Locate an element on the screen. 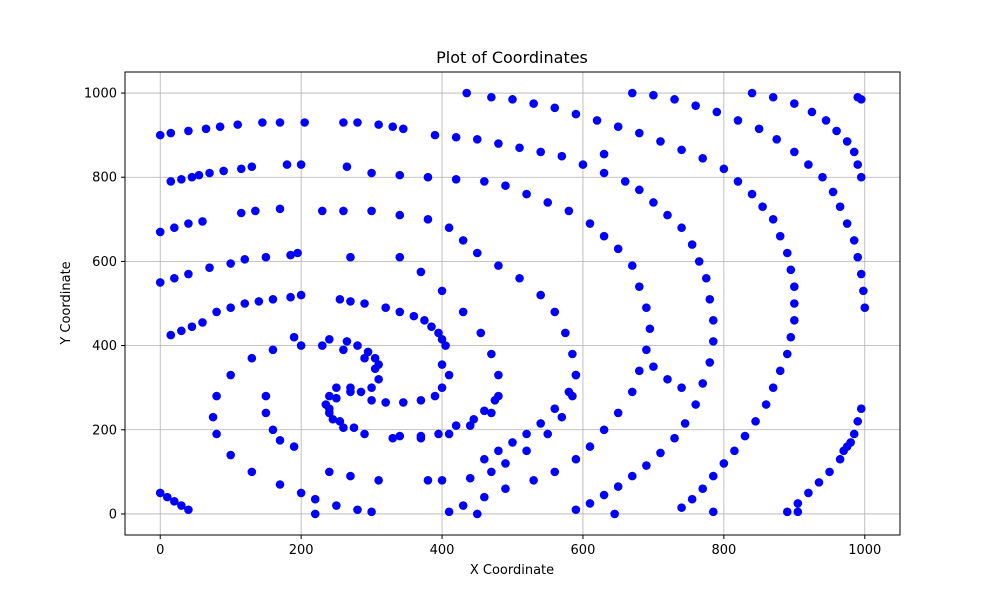 Image resolution: width=1000 pixels, height=600 pixels. chart-title: Plot of Coordinates is located at coordinates (512, 57).